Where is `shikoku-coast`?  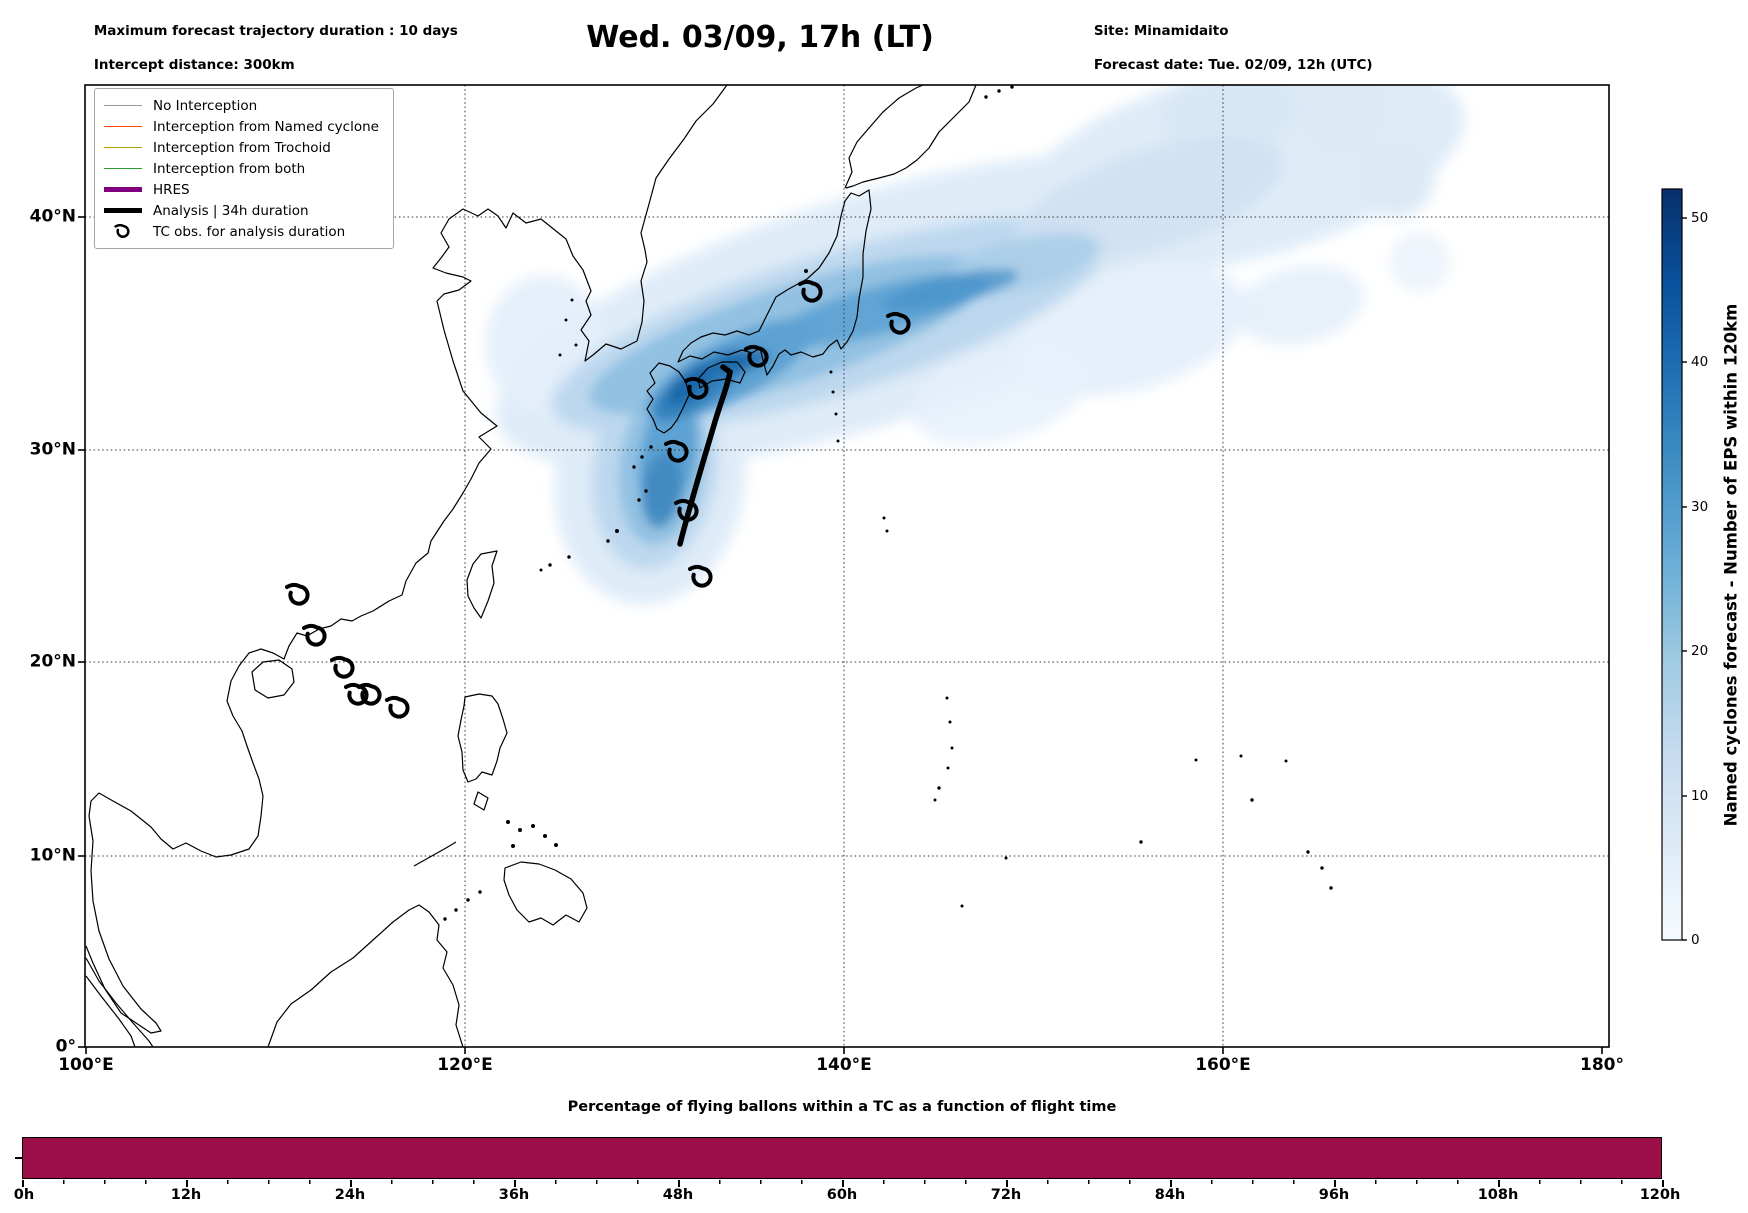
shikoku-coast is located at coordinates (721, 375).